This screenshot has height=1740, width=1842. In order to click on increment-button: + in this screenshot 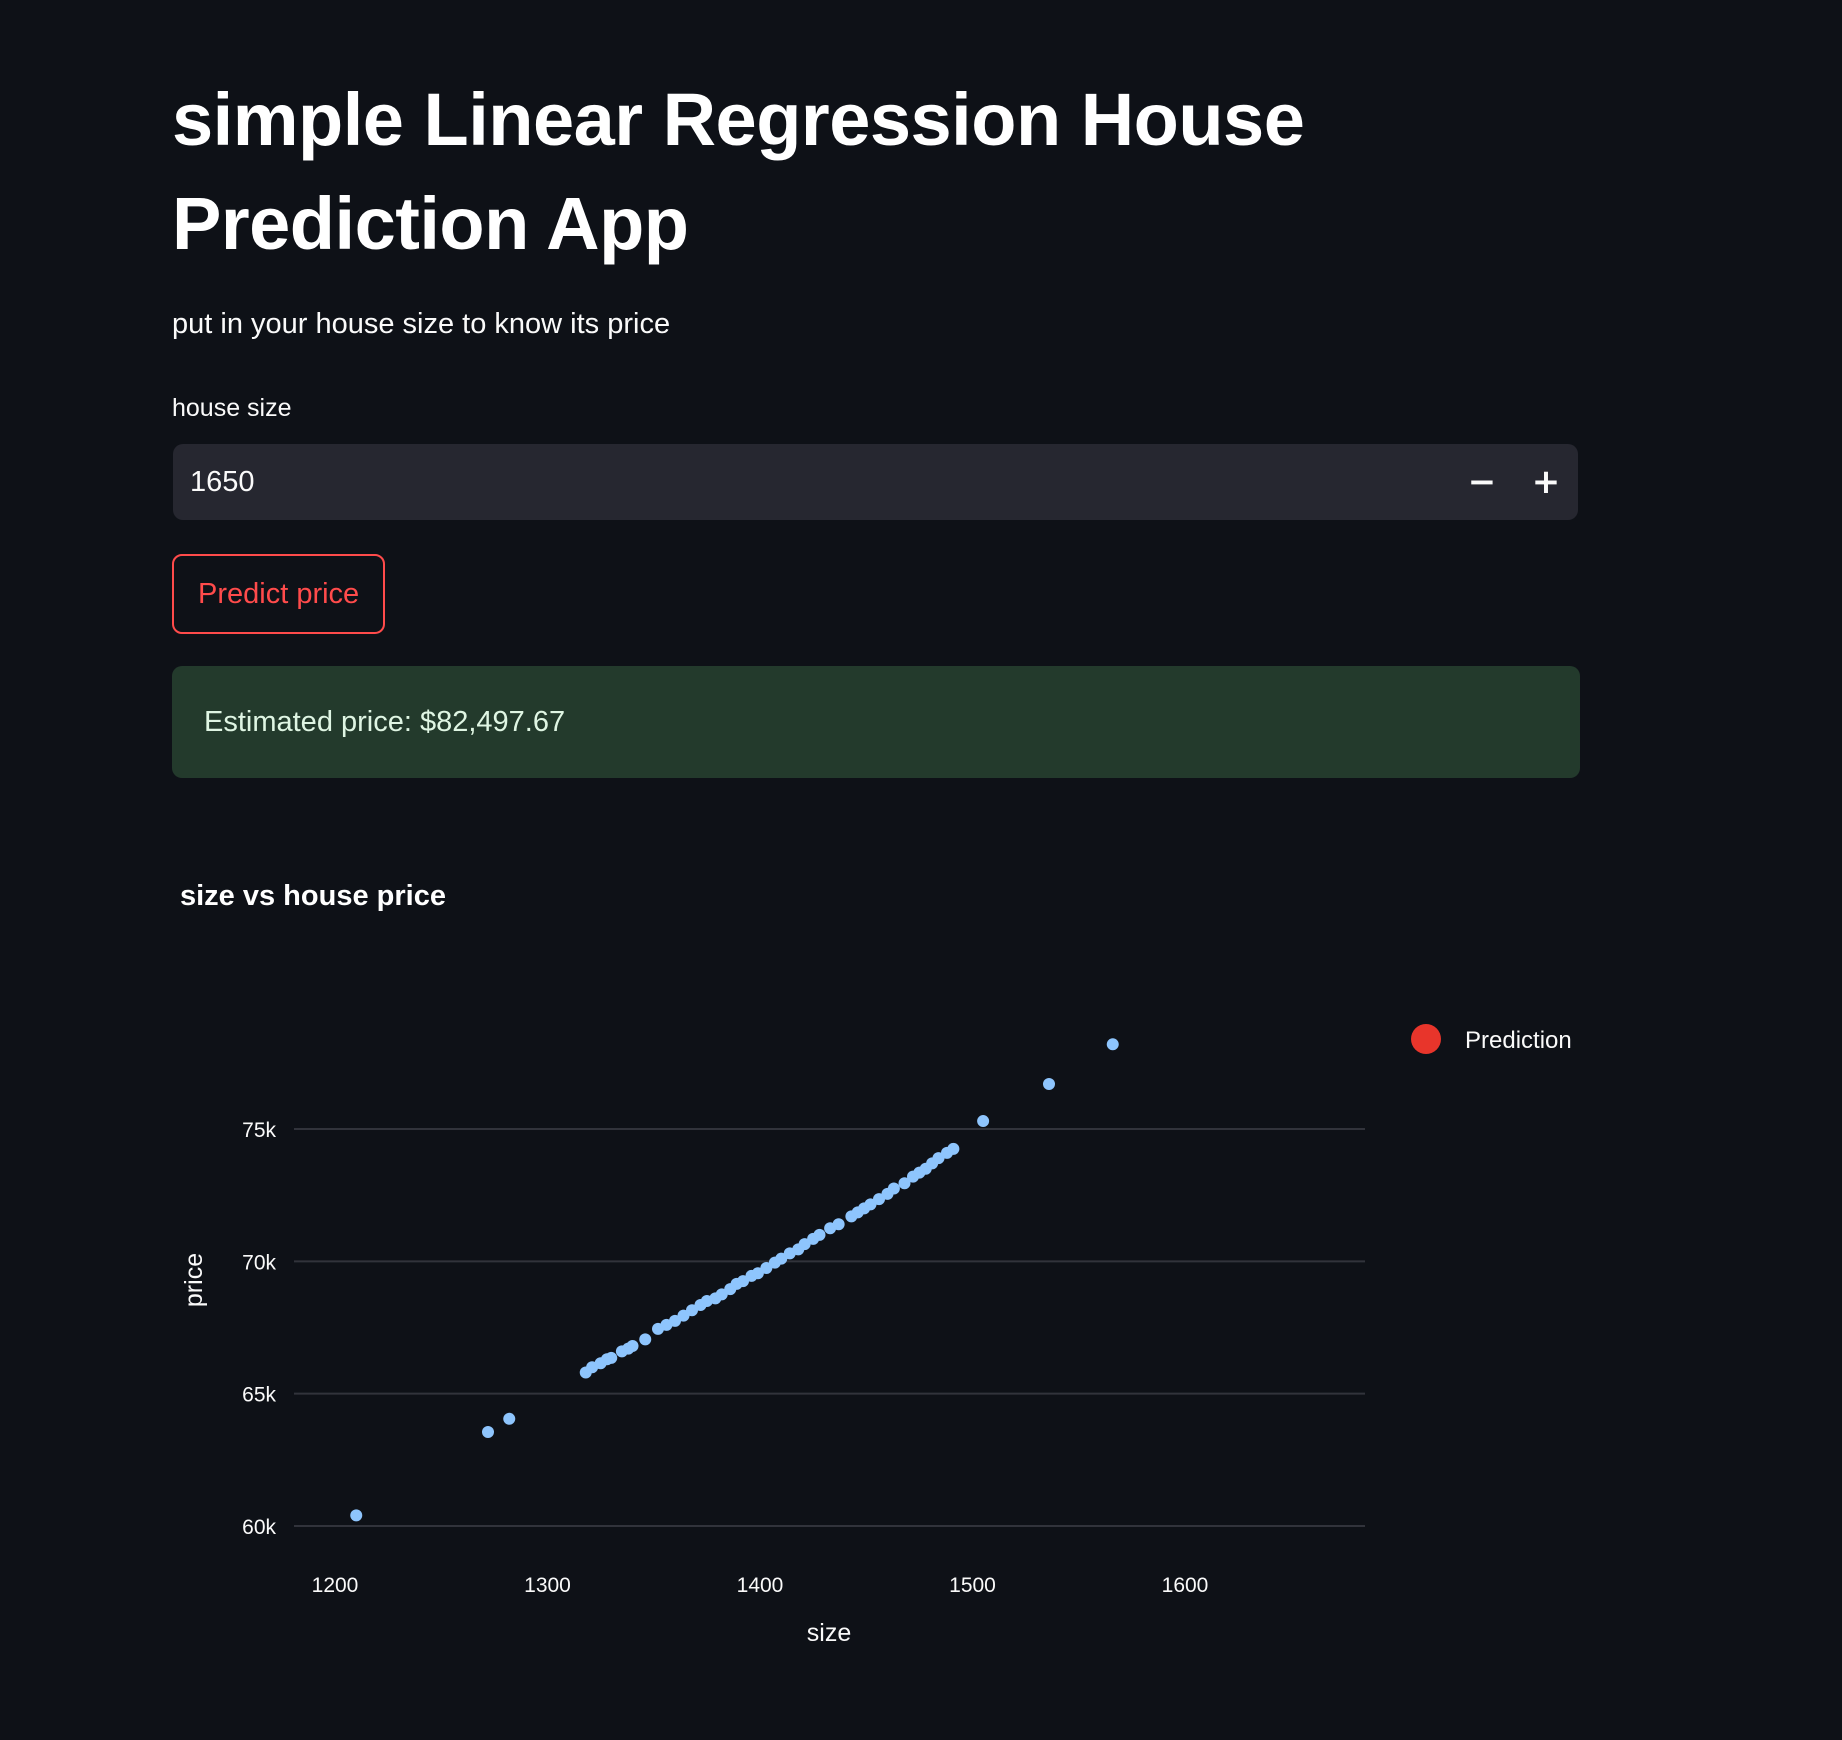, I will do `click(1546, 482)`.